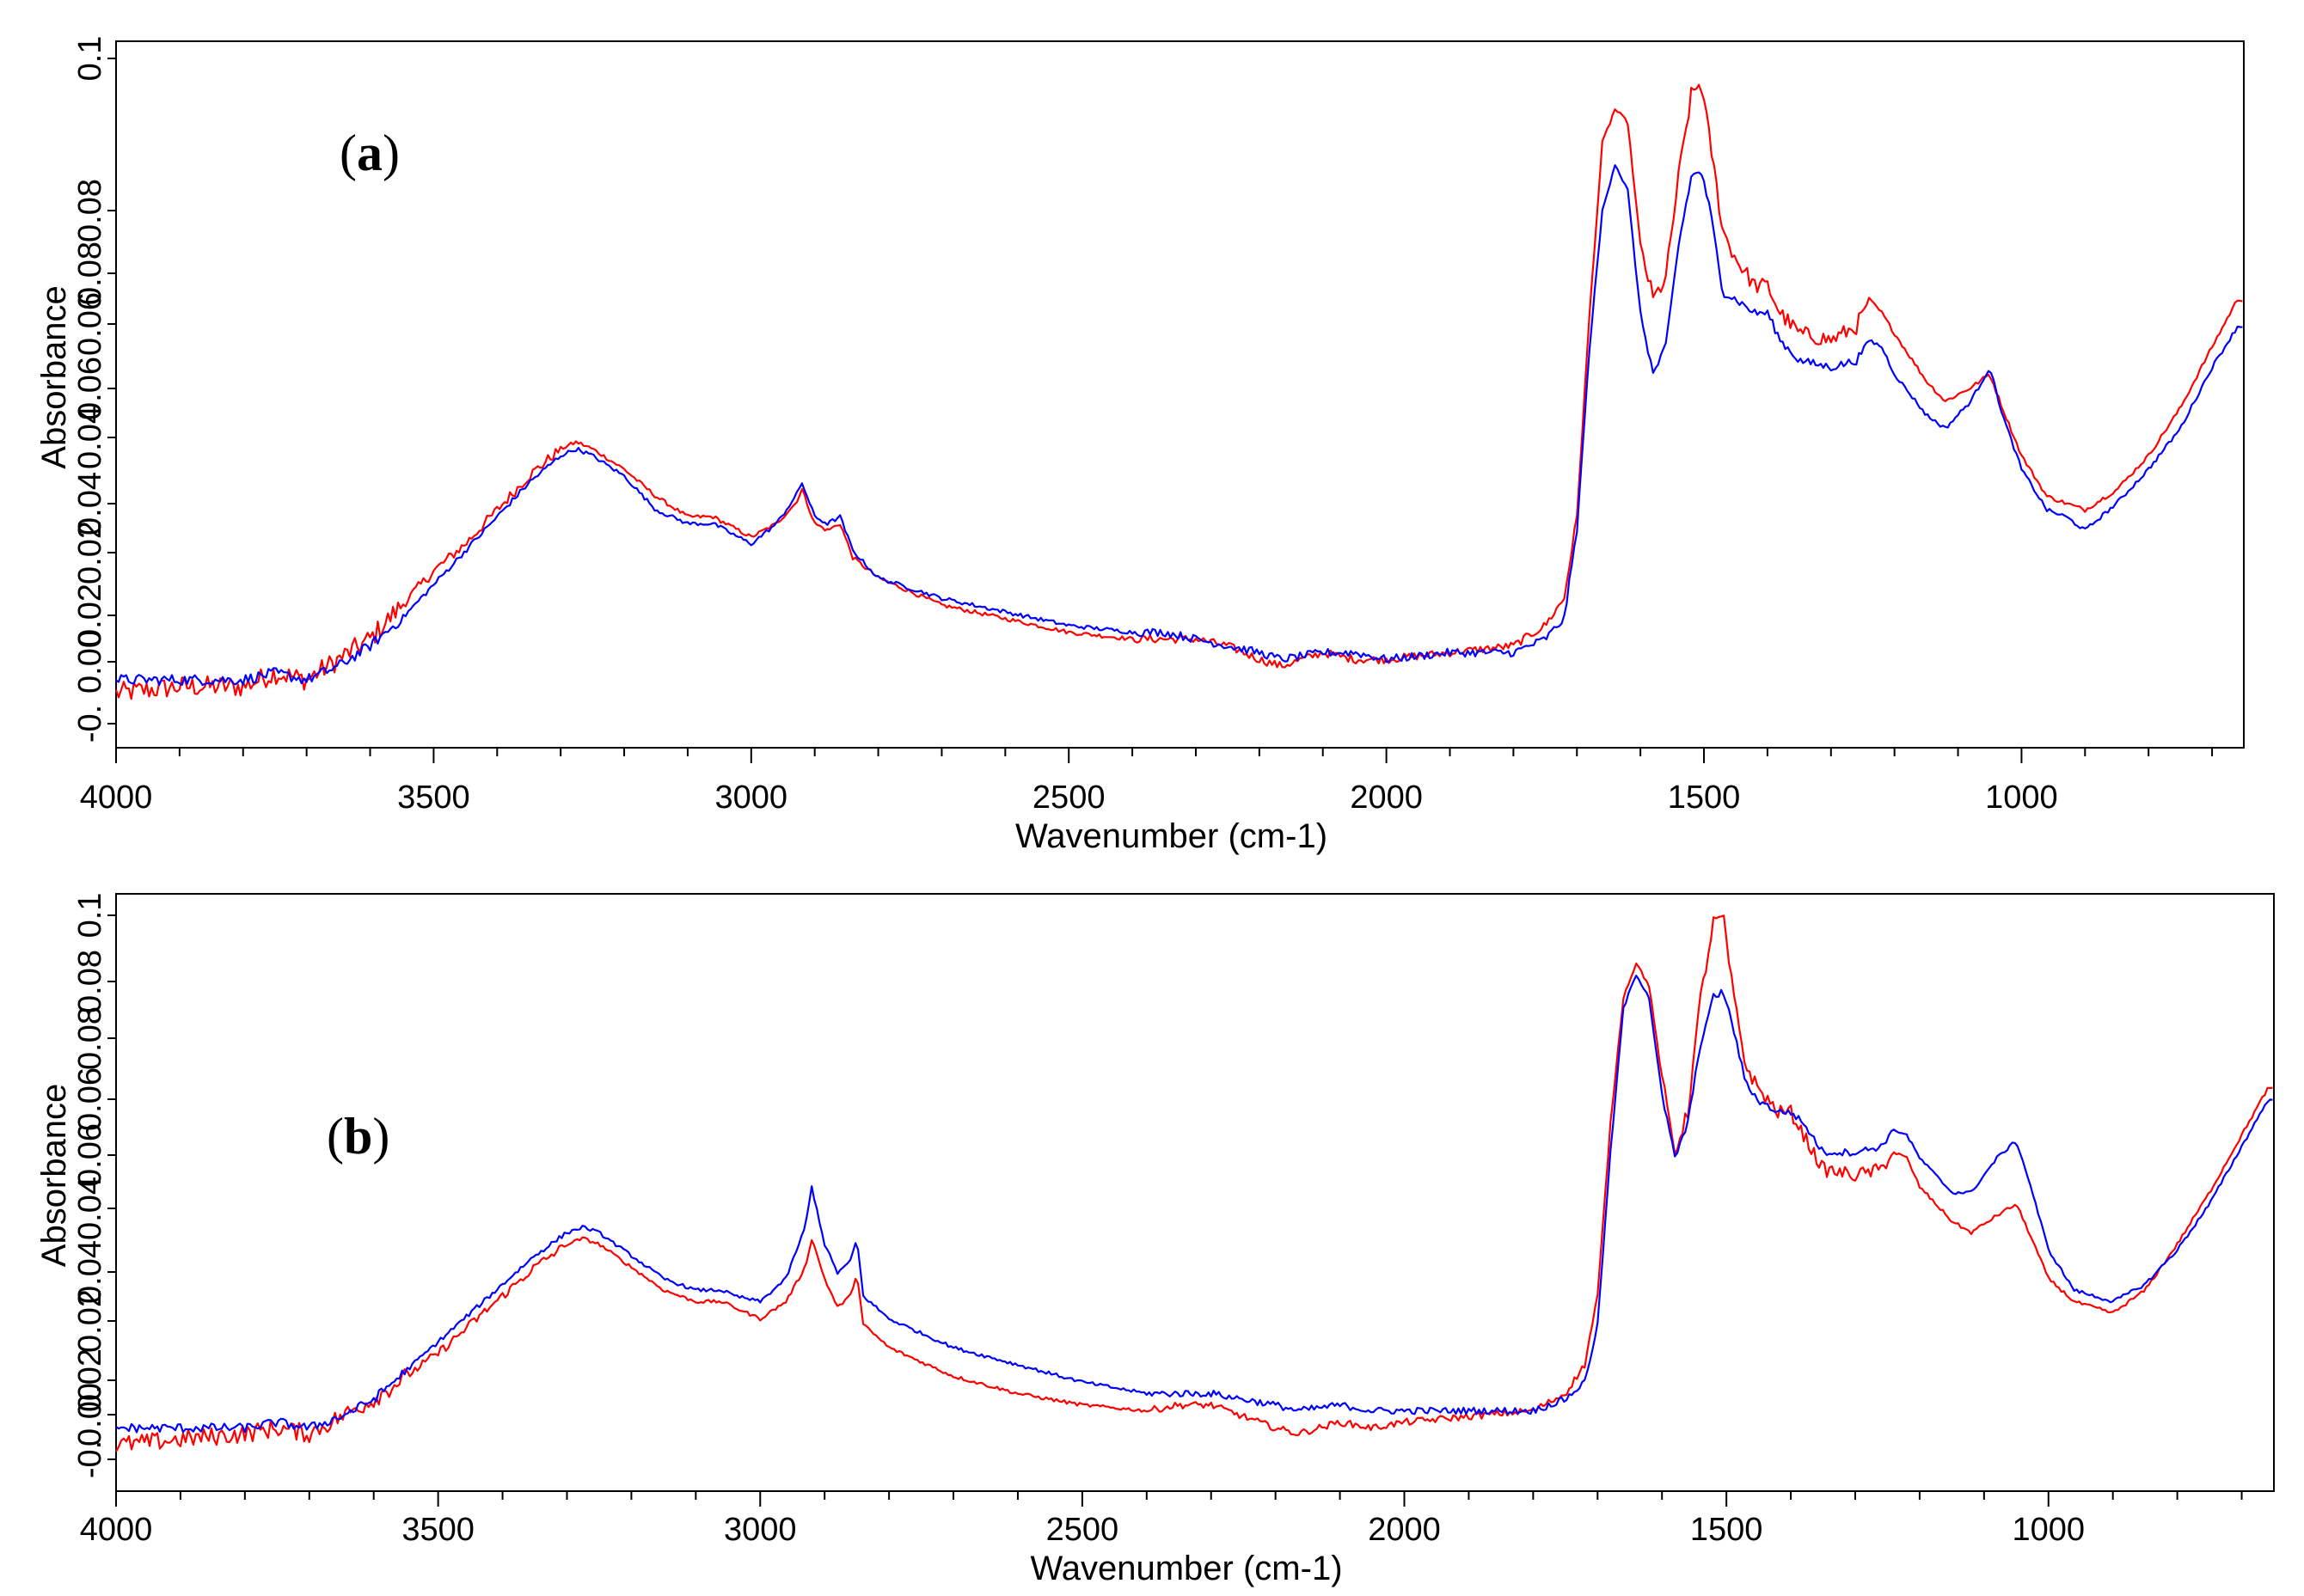  I want to click on panel-label: (a), so click(370, 153).